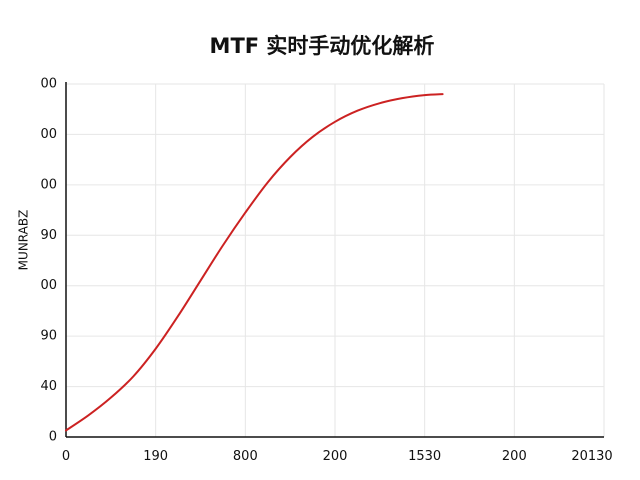 The width and height of the screenshot is (640, 480). I want to click on y-axis-tick-labels: 0 40 90 00 90 00 00 00, so click(48, 261).